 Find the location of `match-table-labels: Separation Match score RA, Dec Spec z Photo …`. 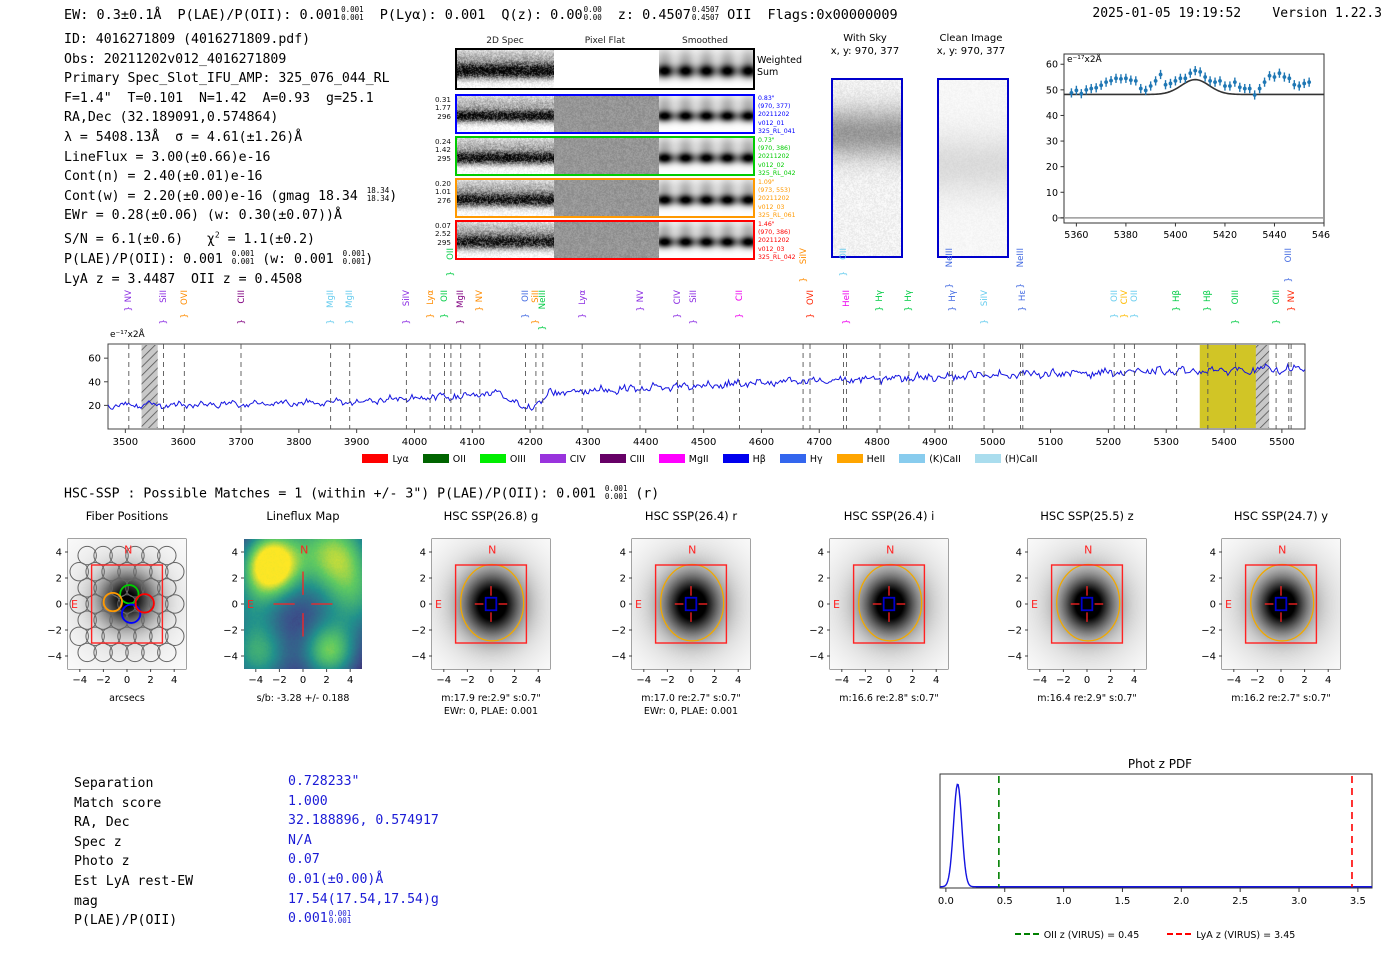

match-table-labels: Separation Match score RA, Dec Spec z Photo … is located at coordinates (133, 852).